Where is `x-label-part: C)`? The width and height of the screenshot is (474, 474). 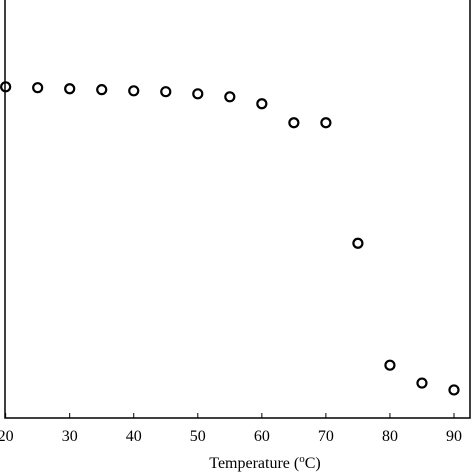 x-label-part: C) is located at coordinates (313, 463).